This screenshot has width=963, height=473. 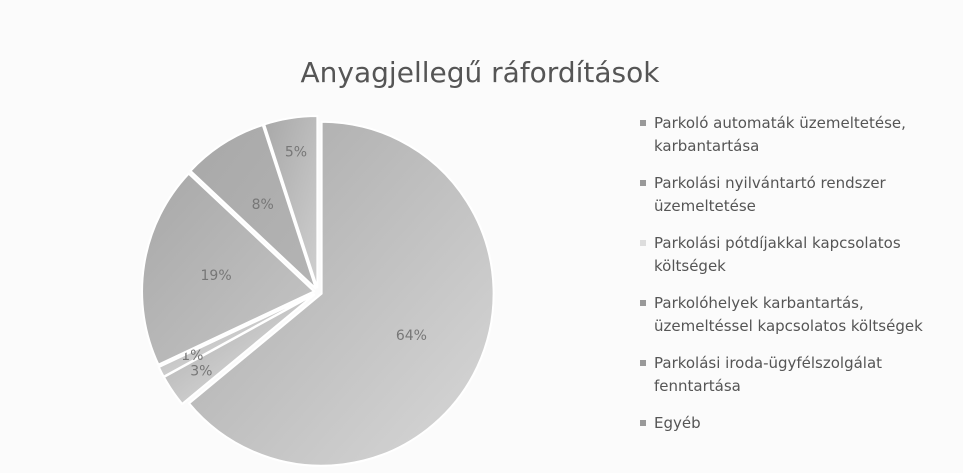 What do you see at coordinates (296, 153) in the screenshot?
I see `data-label: 5%` at bounding box center [296, 153].